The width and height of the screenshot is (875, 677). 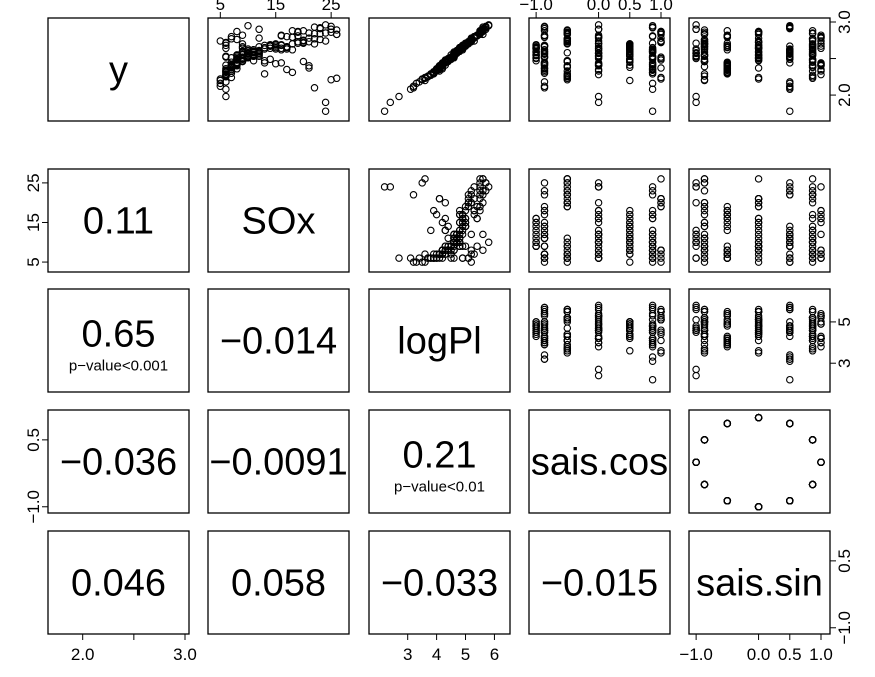 I want to click on tick-label-top-sox-0: 5, so click(x=220, y=7).